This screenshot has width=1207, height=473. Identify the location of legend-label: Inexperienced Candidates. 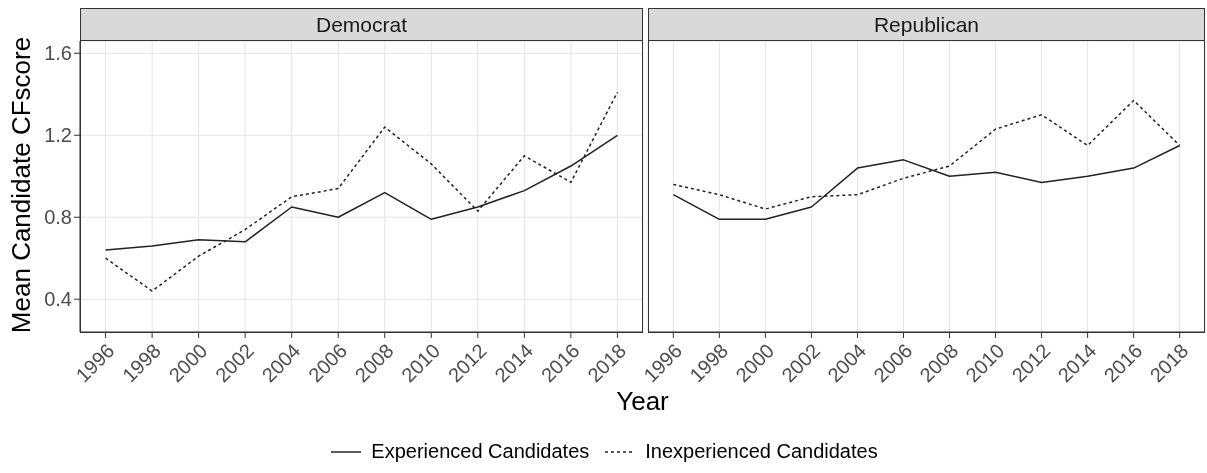
(761, 451).